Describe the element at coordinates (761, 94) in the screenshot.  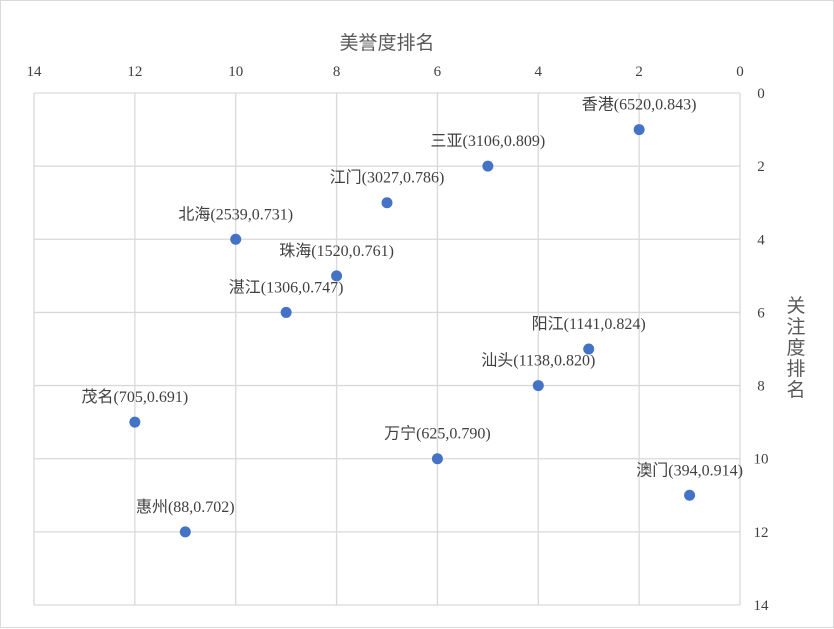
I see `y-tick-label: 0` at that location.